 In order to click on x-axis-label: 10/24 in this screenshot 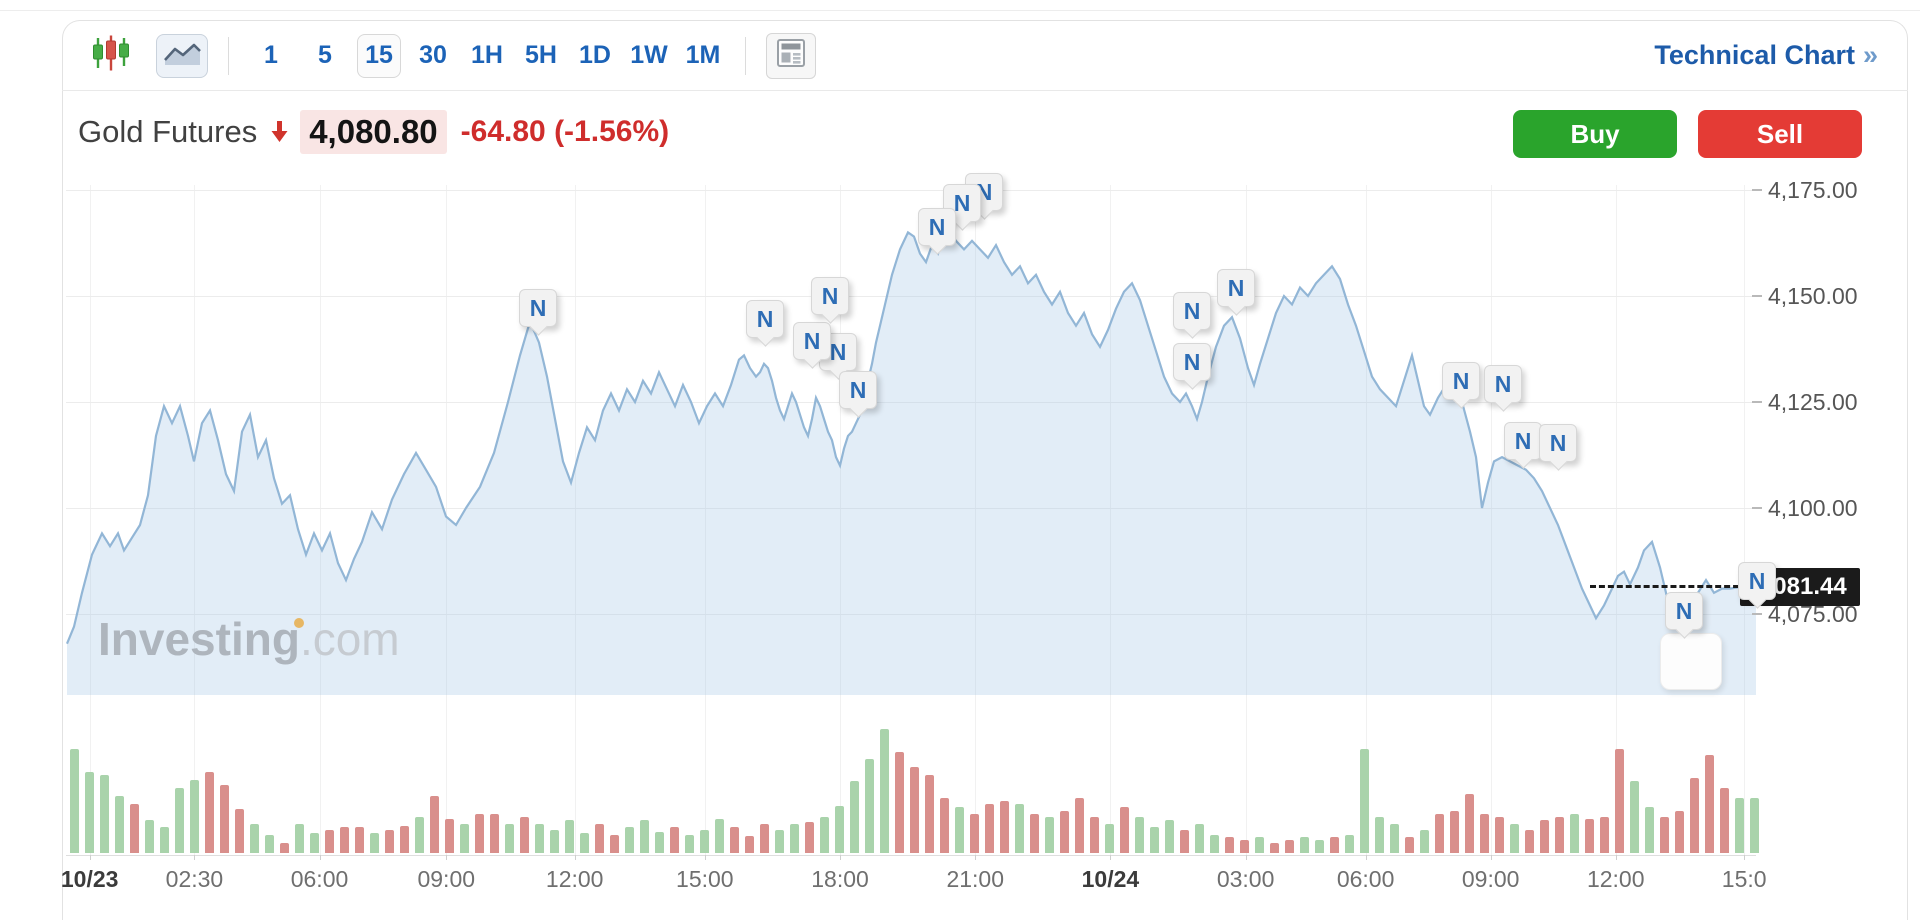, I will do `click(1110, 879)`.